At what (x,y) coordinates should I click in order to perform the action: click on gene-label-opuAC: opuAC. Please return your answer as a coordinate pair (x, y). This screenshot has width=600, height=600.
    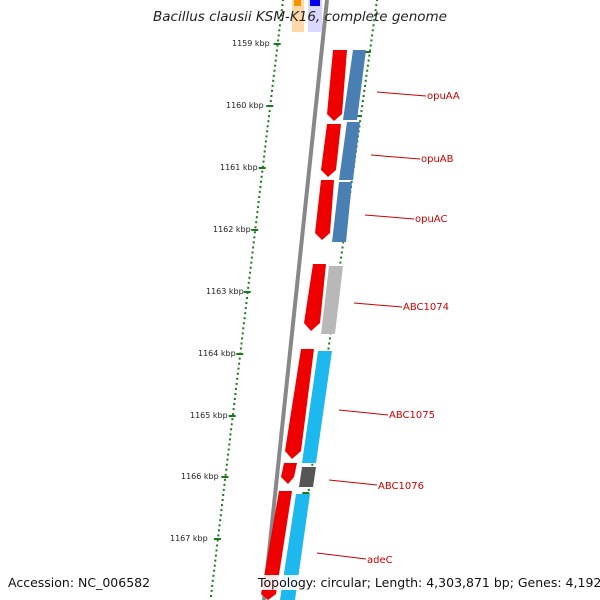
    Looking at the image, I should click on (431, 219).